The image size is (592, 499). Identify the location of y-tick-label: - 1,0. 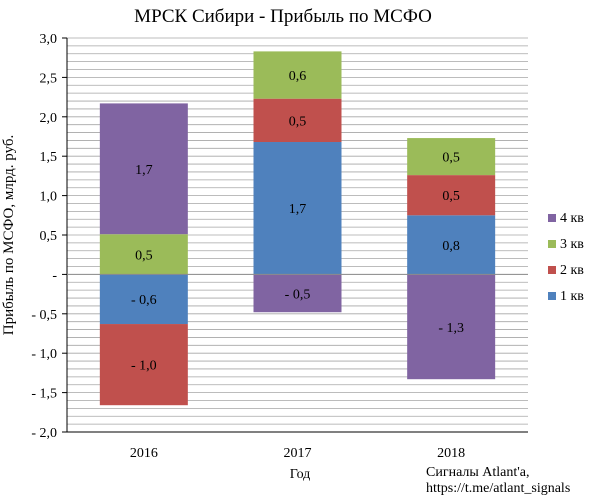
(44, 354).